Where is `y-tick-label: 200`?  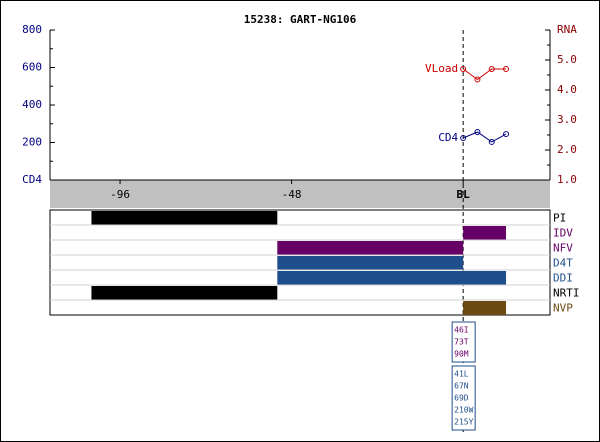 y-tick-label: 200 is located at coordinates (32, 142).